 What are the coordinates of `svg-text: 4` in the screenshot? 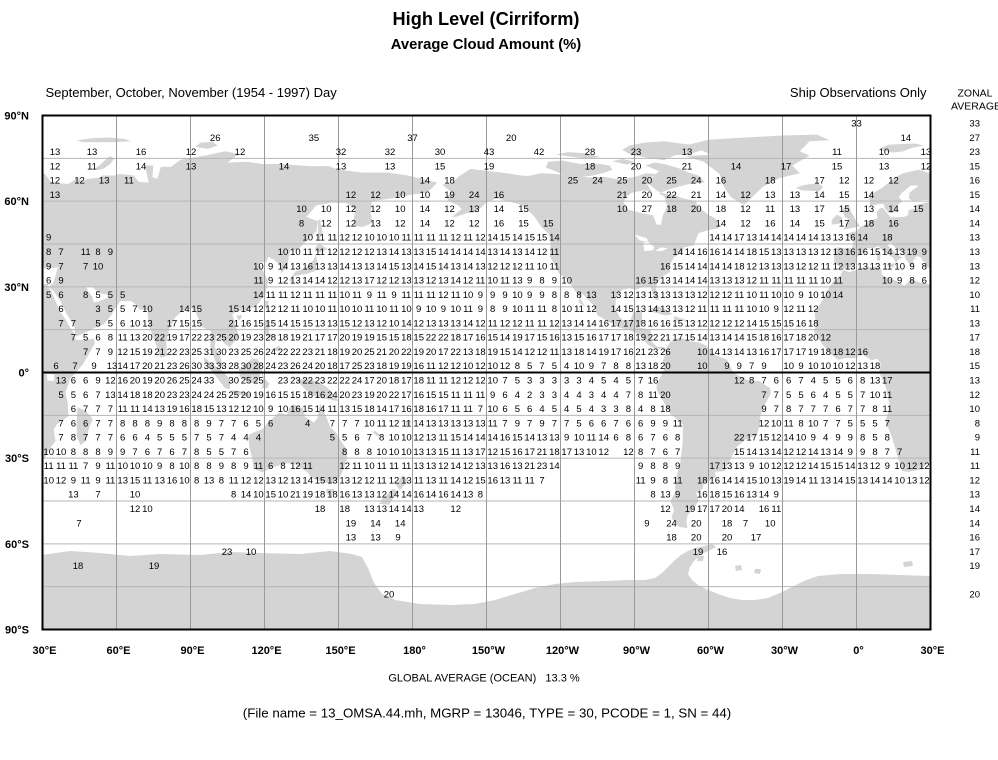 It's located at (615, 381).